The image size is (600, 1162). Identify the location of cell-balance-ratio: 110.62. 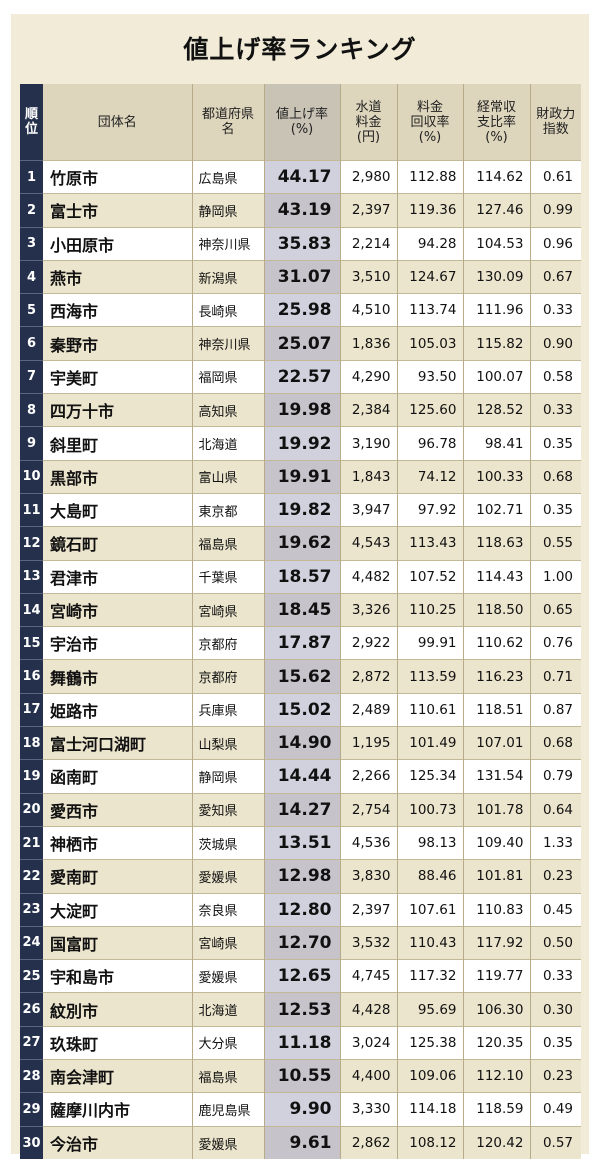
(497, 643).